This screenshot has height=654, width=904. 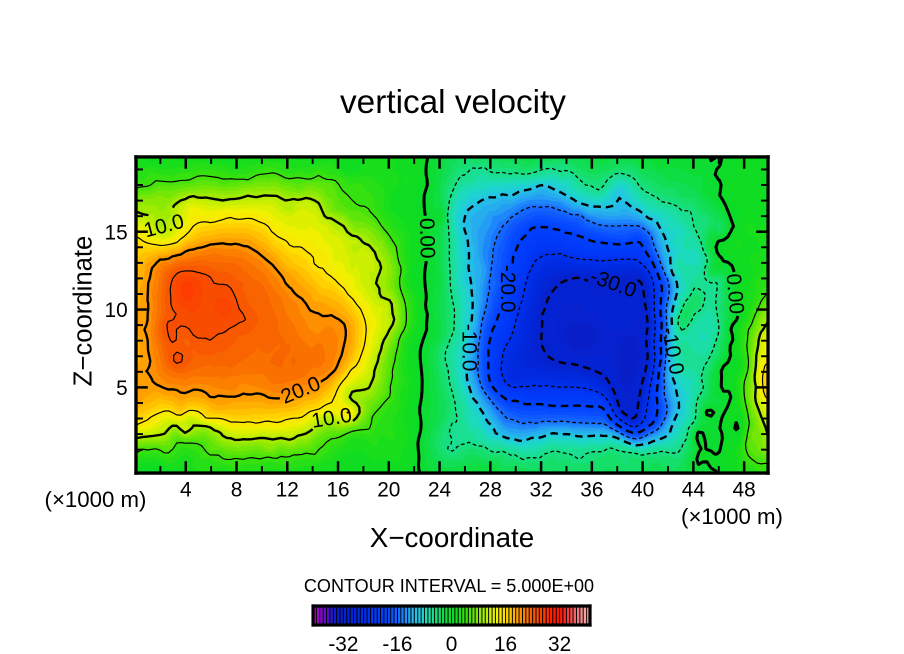 I want to click on svg-text: 8, so click(x=237, y=489).